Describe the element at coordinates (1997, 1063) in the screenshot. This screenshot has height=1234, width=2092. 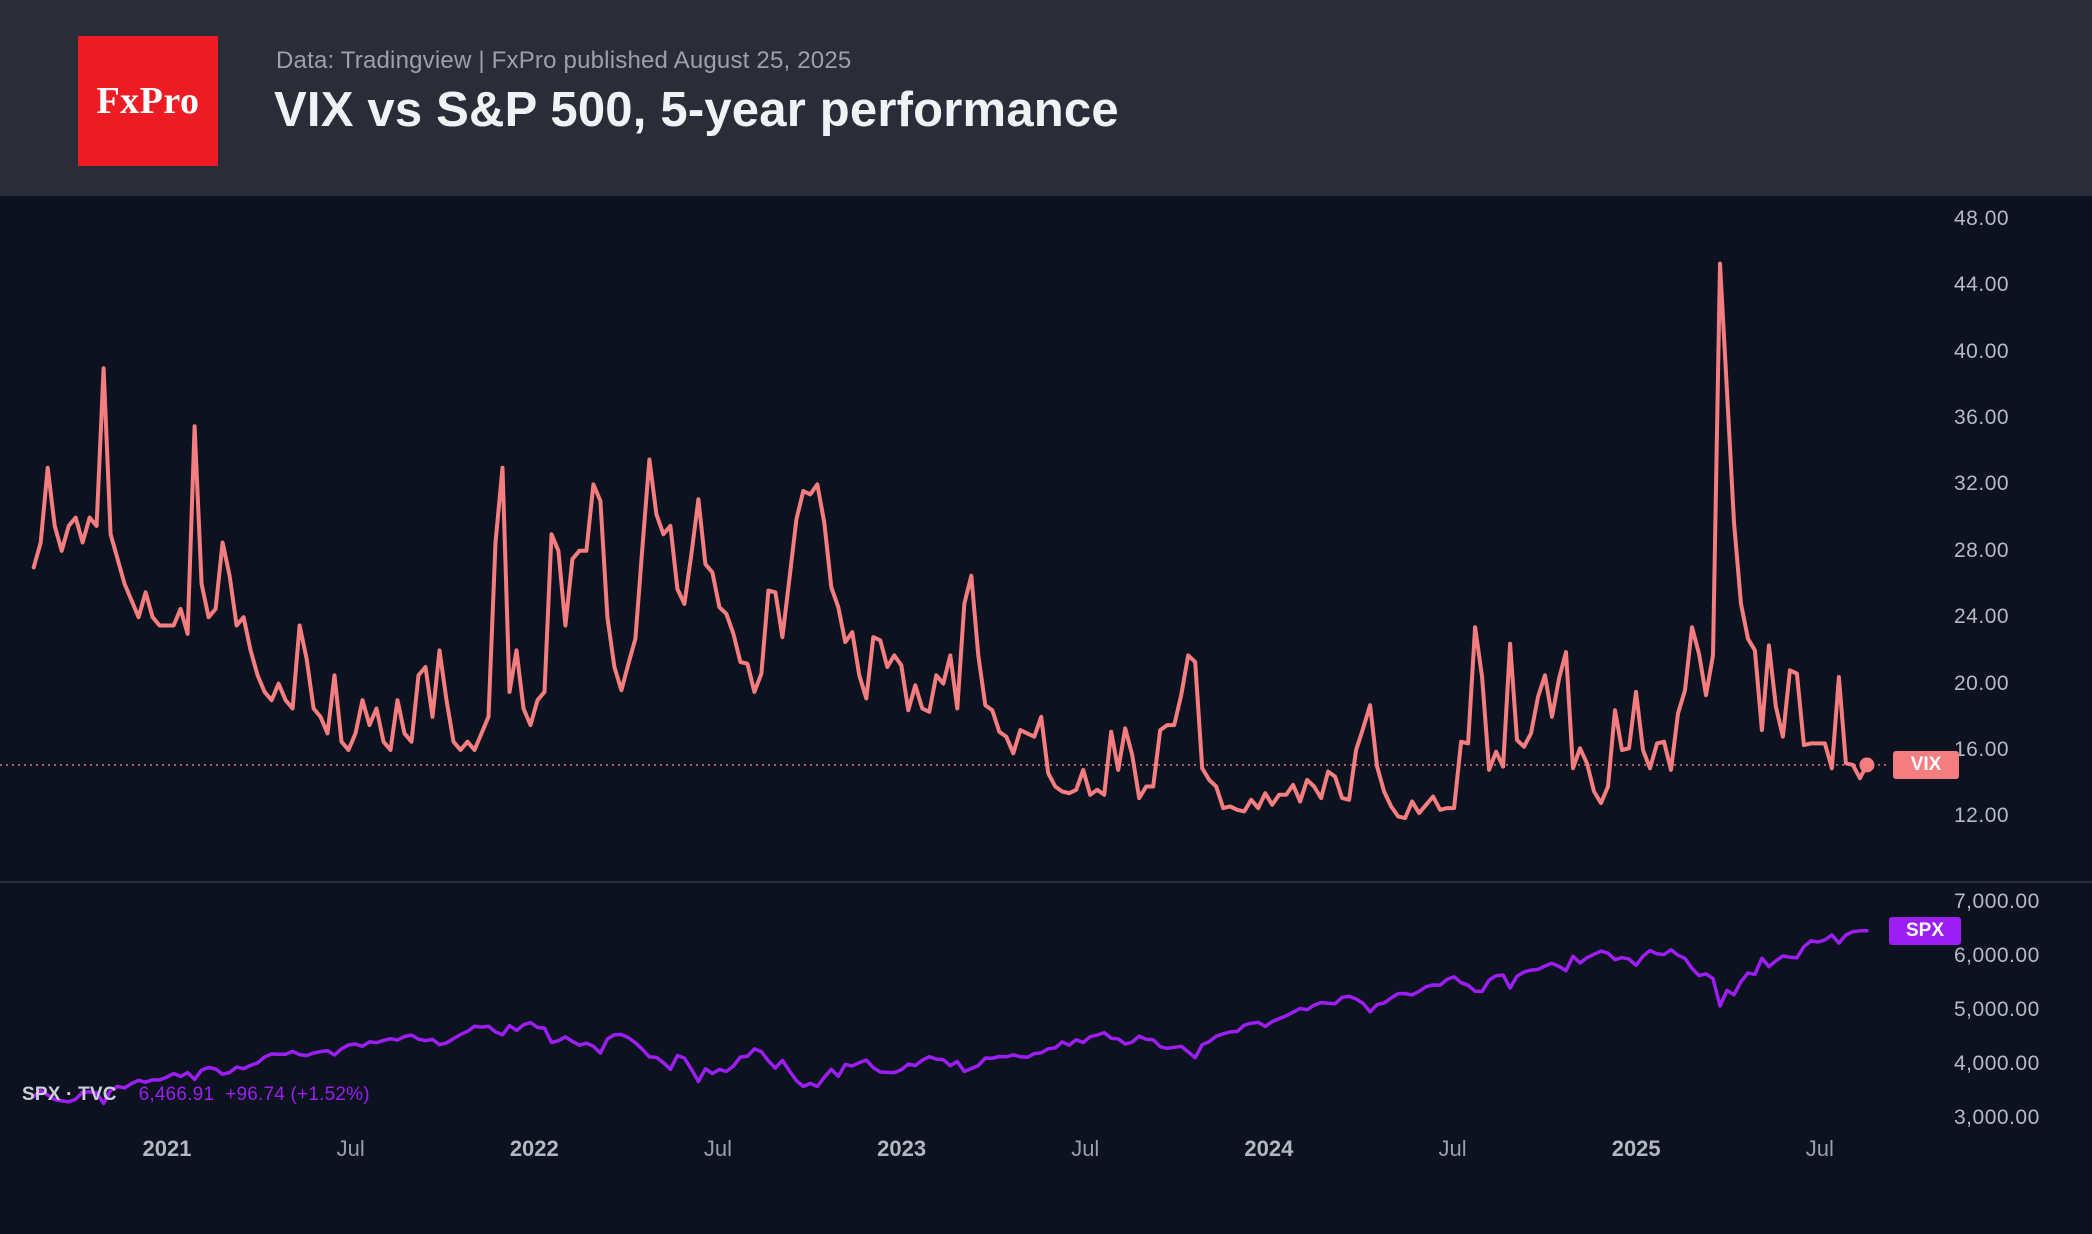
I see `price-tick-label: 4,000.00` at that location.